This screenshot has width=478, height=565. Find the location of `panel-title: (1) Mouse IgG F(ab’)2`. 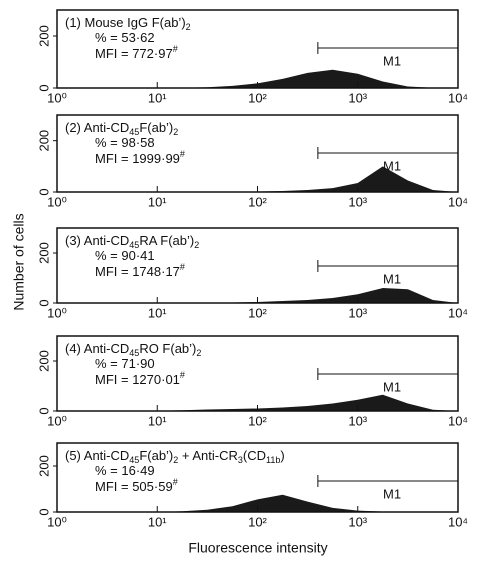

panel-title: (1) Mouse IgG F(ab’)2 is located at coordinates (128, 23).